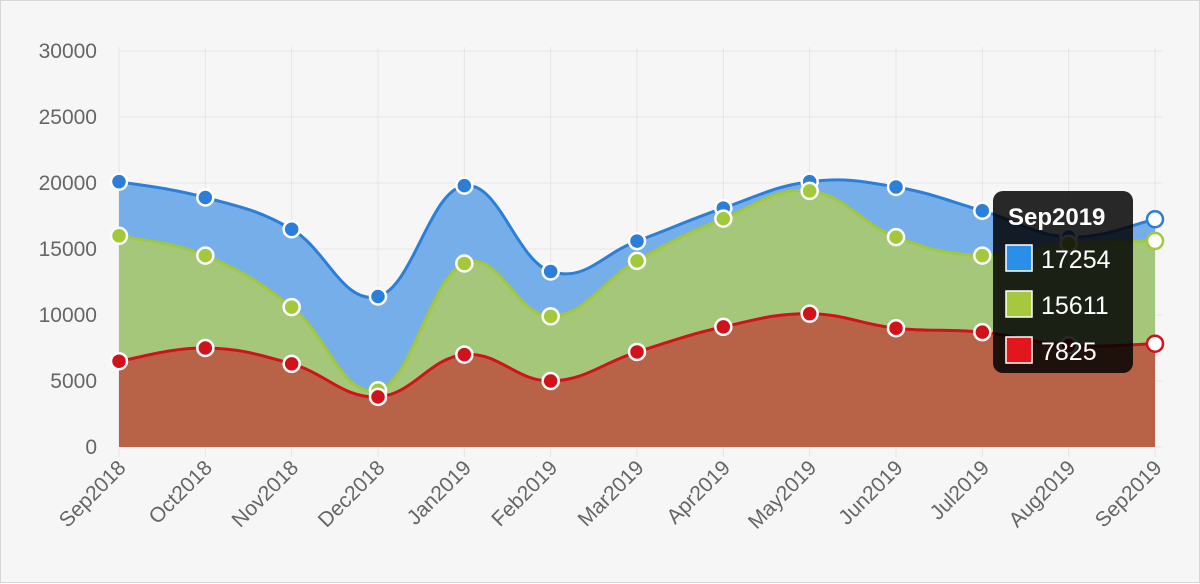  I want to click on tooltip-title: Sep2019, so click(1056, 217).